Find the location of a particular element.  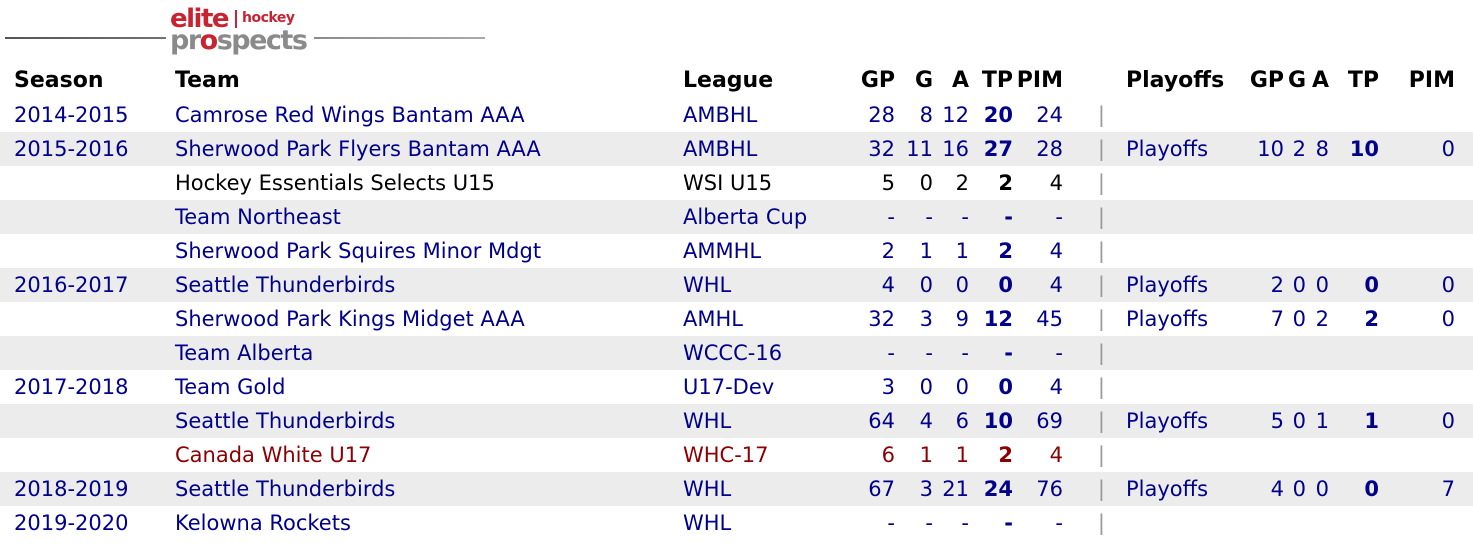

team-link: Team Alberta is located at coordinates (415, 353).